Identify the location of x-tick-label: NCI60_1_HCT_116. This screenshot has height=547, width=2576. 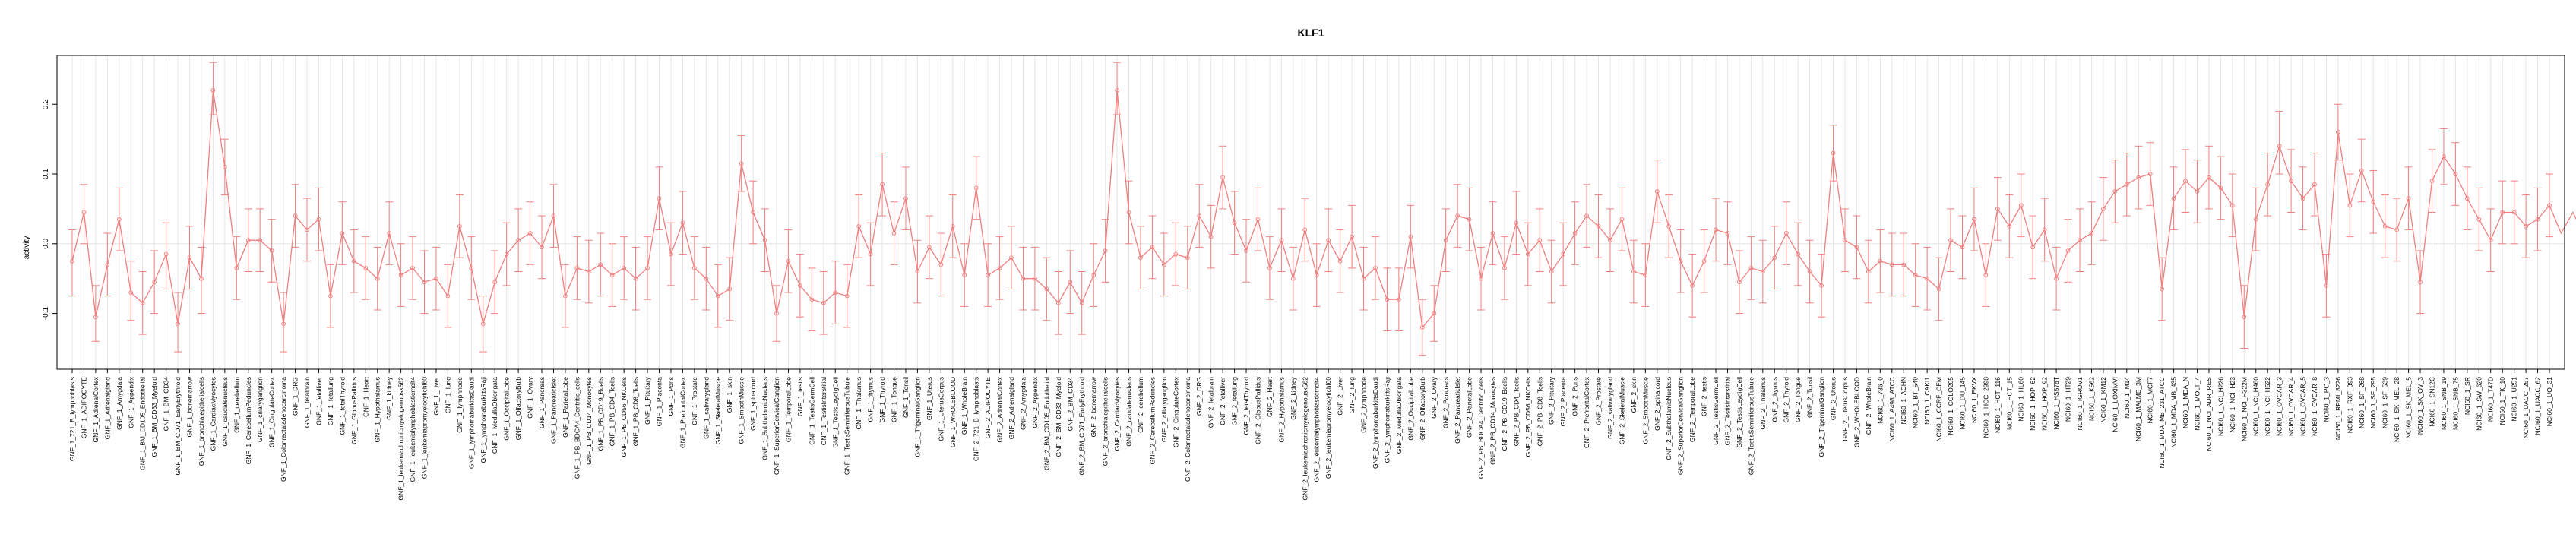
(1998, 405).